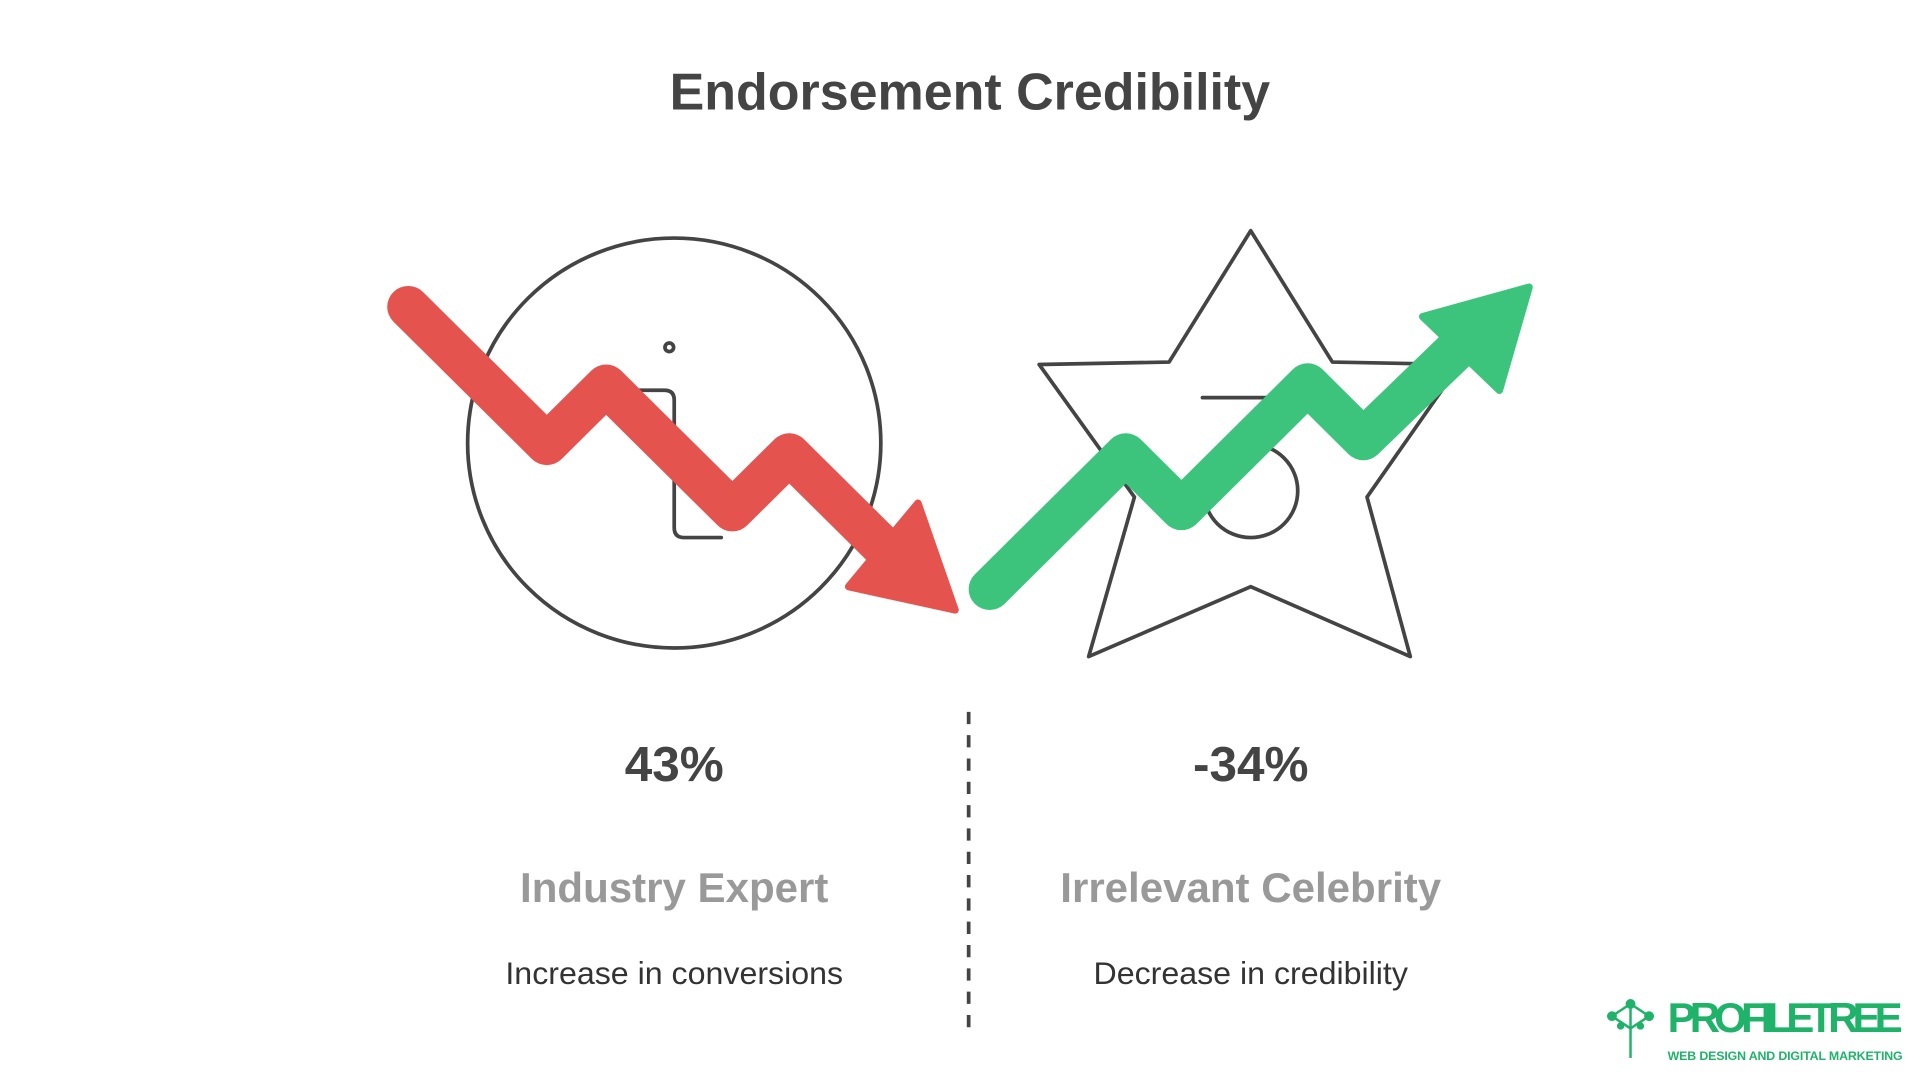 The width and height of the screenshot is (1920, 1080). I want to click on logo-icon, so click(1631, 1028).